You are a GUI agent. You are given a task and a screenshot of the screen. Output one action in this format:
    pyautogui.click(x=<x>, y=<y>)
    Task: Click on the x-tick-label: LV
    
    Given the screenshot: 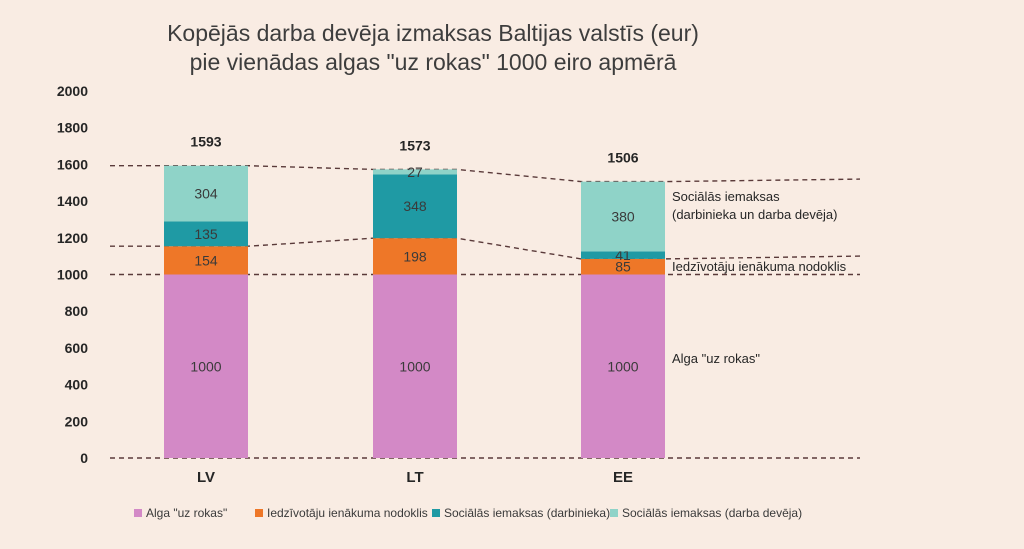 What is the action you would take?
    pyautogui.click(x=206, y=477)
    